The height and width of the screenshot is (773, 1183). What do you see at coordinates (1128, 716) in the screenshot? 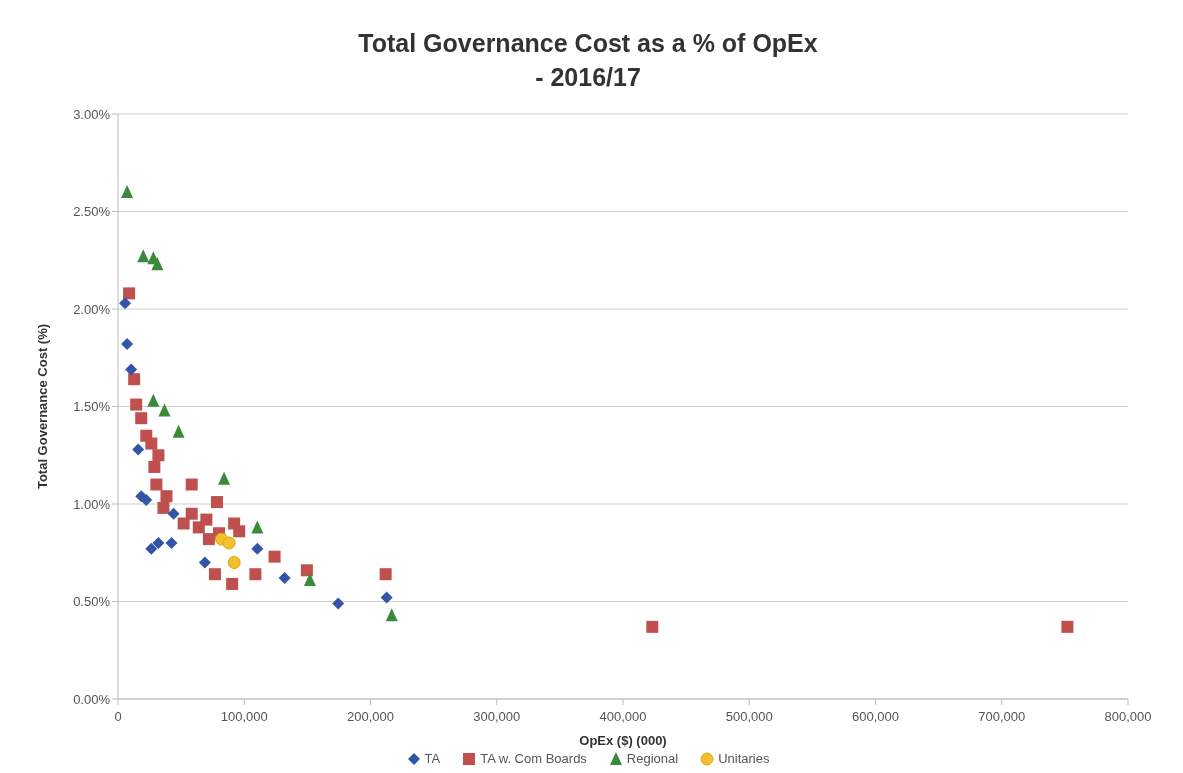
I see `x-tick-label: 800,000` at bounding box center [1128, 716].